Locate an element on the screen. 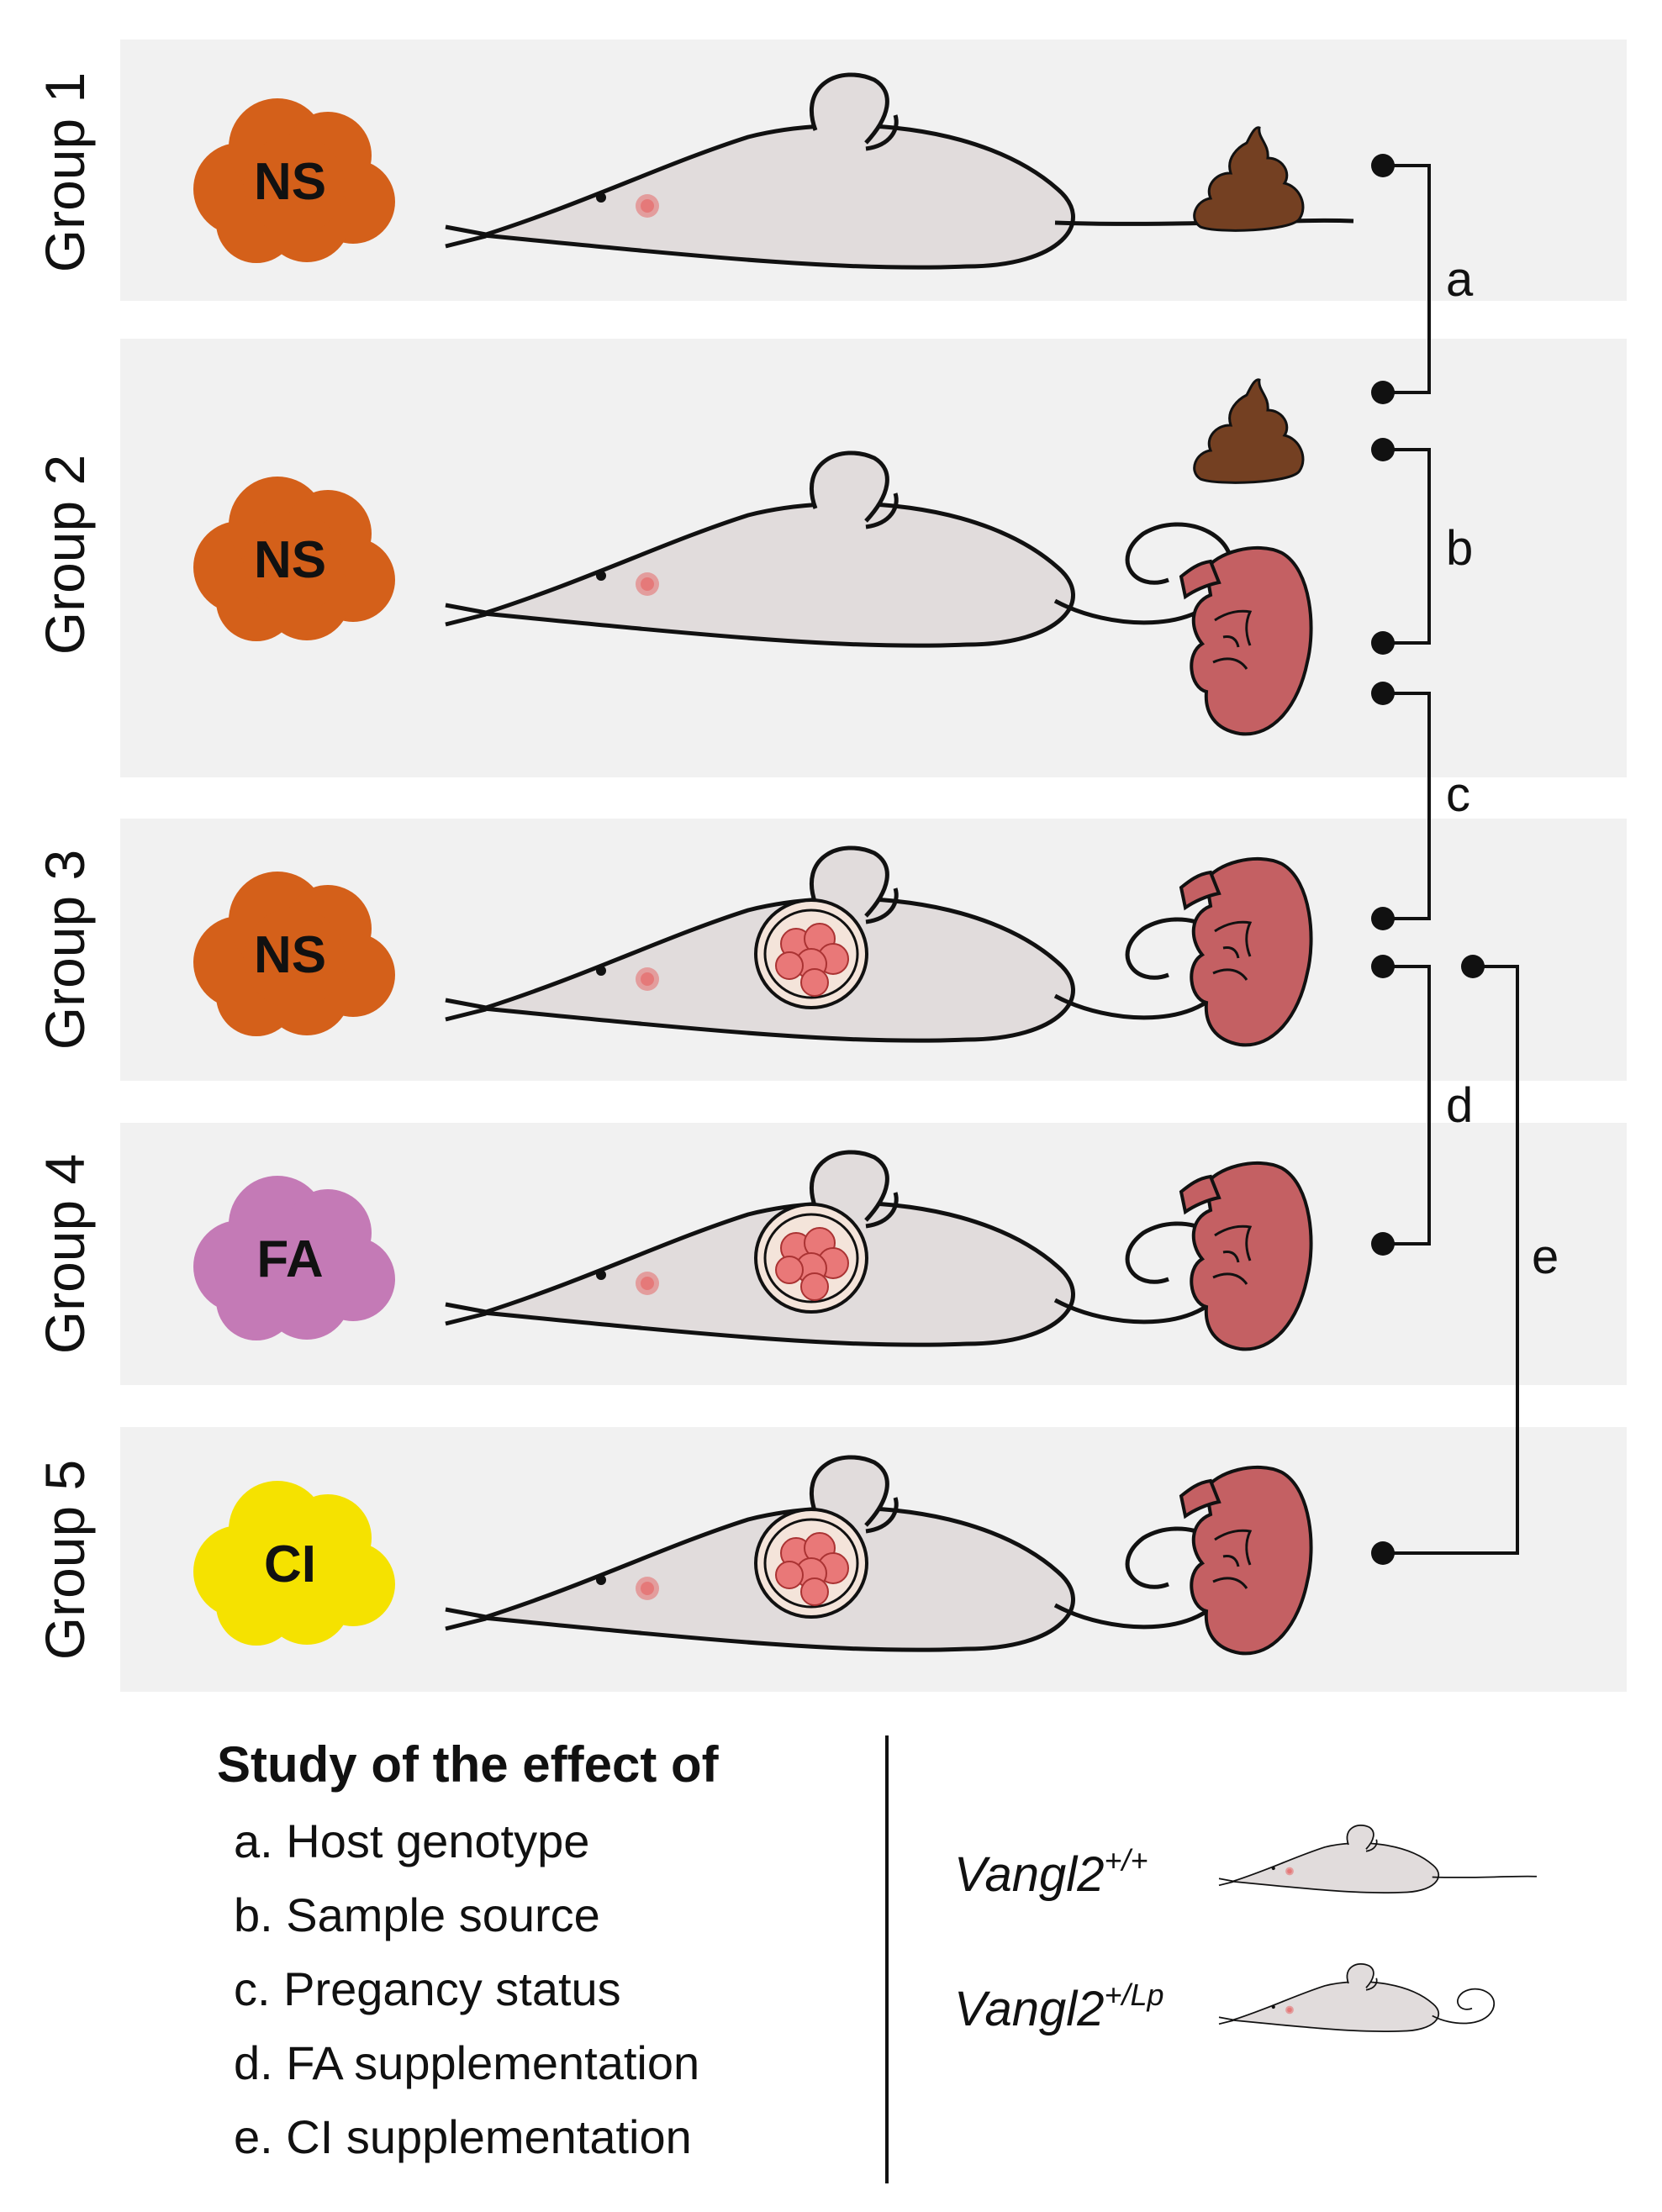  genotype-wt-name: Vangl2 is located at coordinates (1029, 1874).